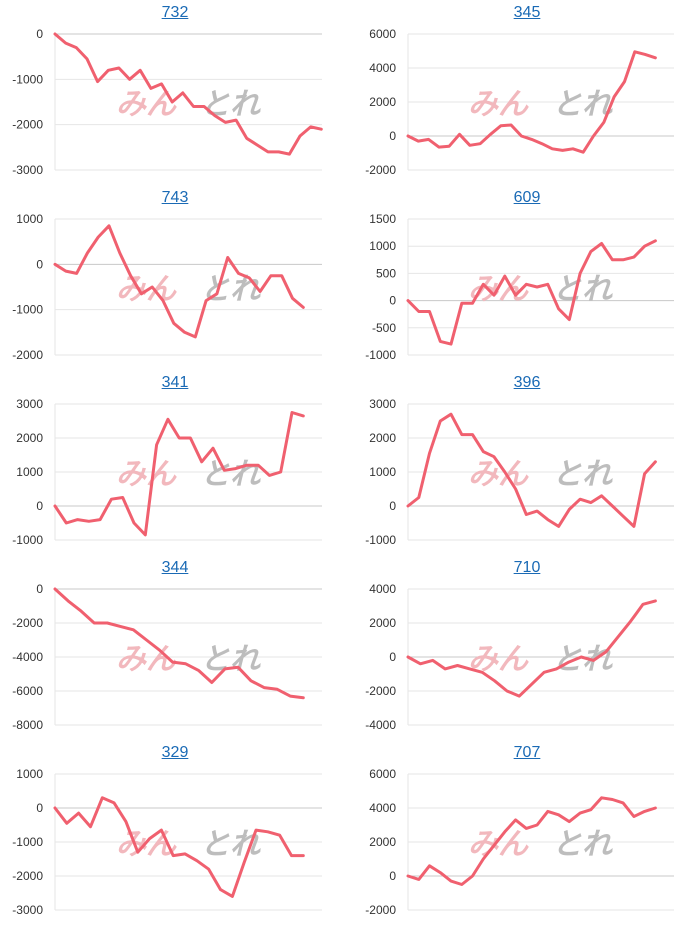 The height and width of the screenshot is (925, 700). I want to click on line-chart: 0 -1000 -2000 -3000 みんとれ, so click(175, 92).